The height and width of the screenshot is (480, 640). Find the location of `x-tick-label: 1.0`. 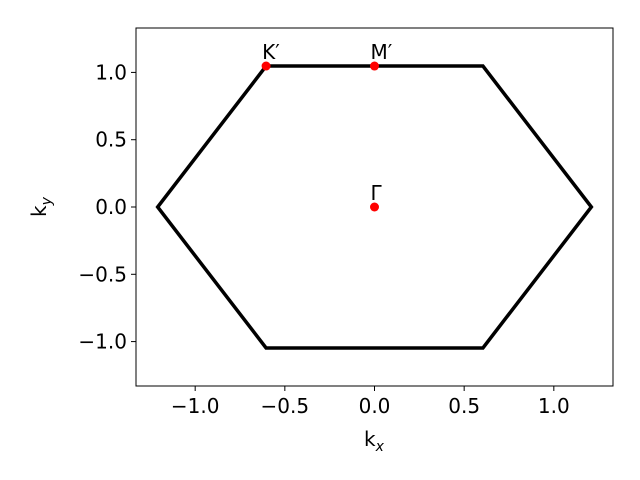

x-tick-label: 1.0 is located at coordinates (554, 406).